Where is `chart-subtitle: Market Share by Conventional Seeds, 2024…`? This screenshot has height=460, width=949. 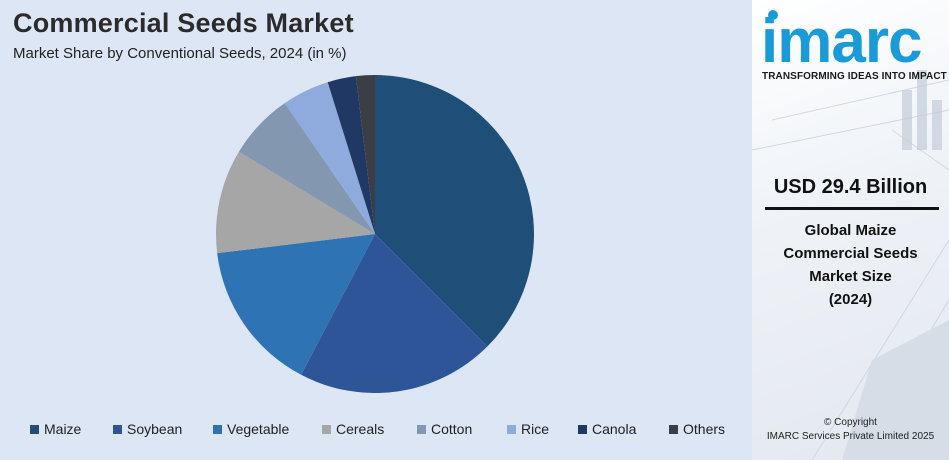 chart-subtitle: Market Share by Conventional Seeds, 2024… is located at coordinates (180, 53).